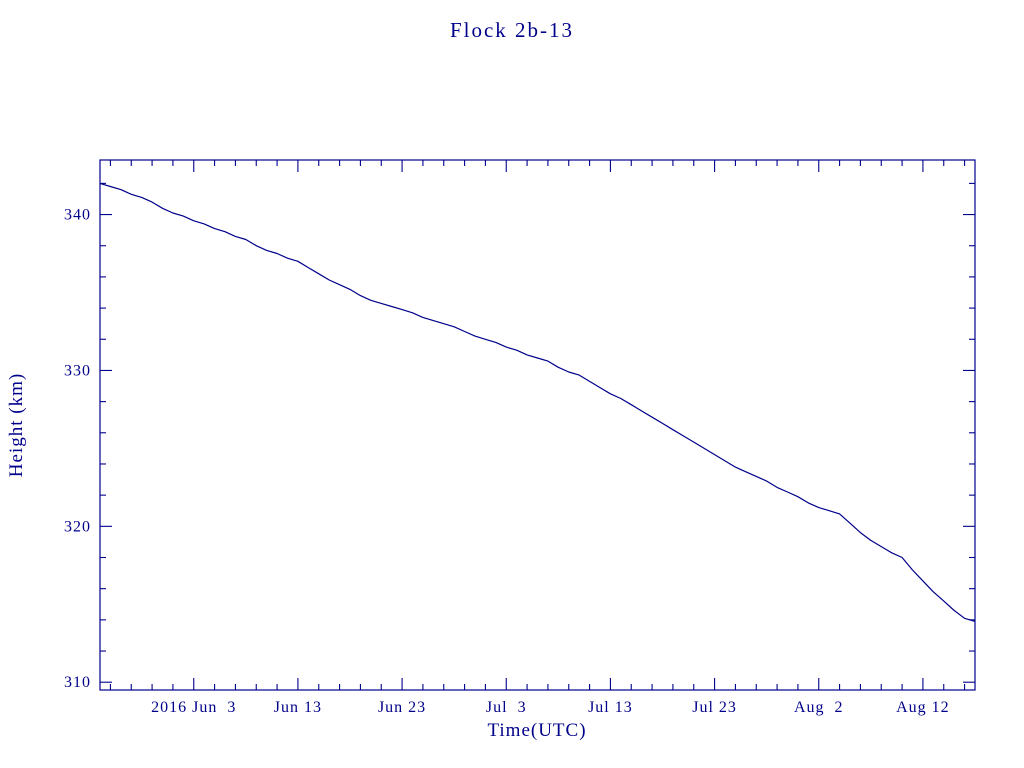  Describe the element at coordinates (193, 707) in the screenshot. I see `x-tick-label: 2016 Jun 3` at that location.